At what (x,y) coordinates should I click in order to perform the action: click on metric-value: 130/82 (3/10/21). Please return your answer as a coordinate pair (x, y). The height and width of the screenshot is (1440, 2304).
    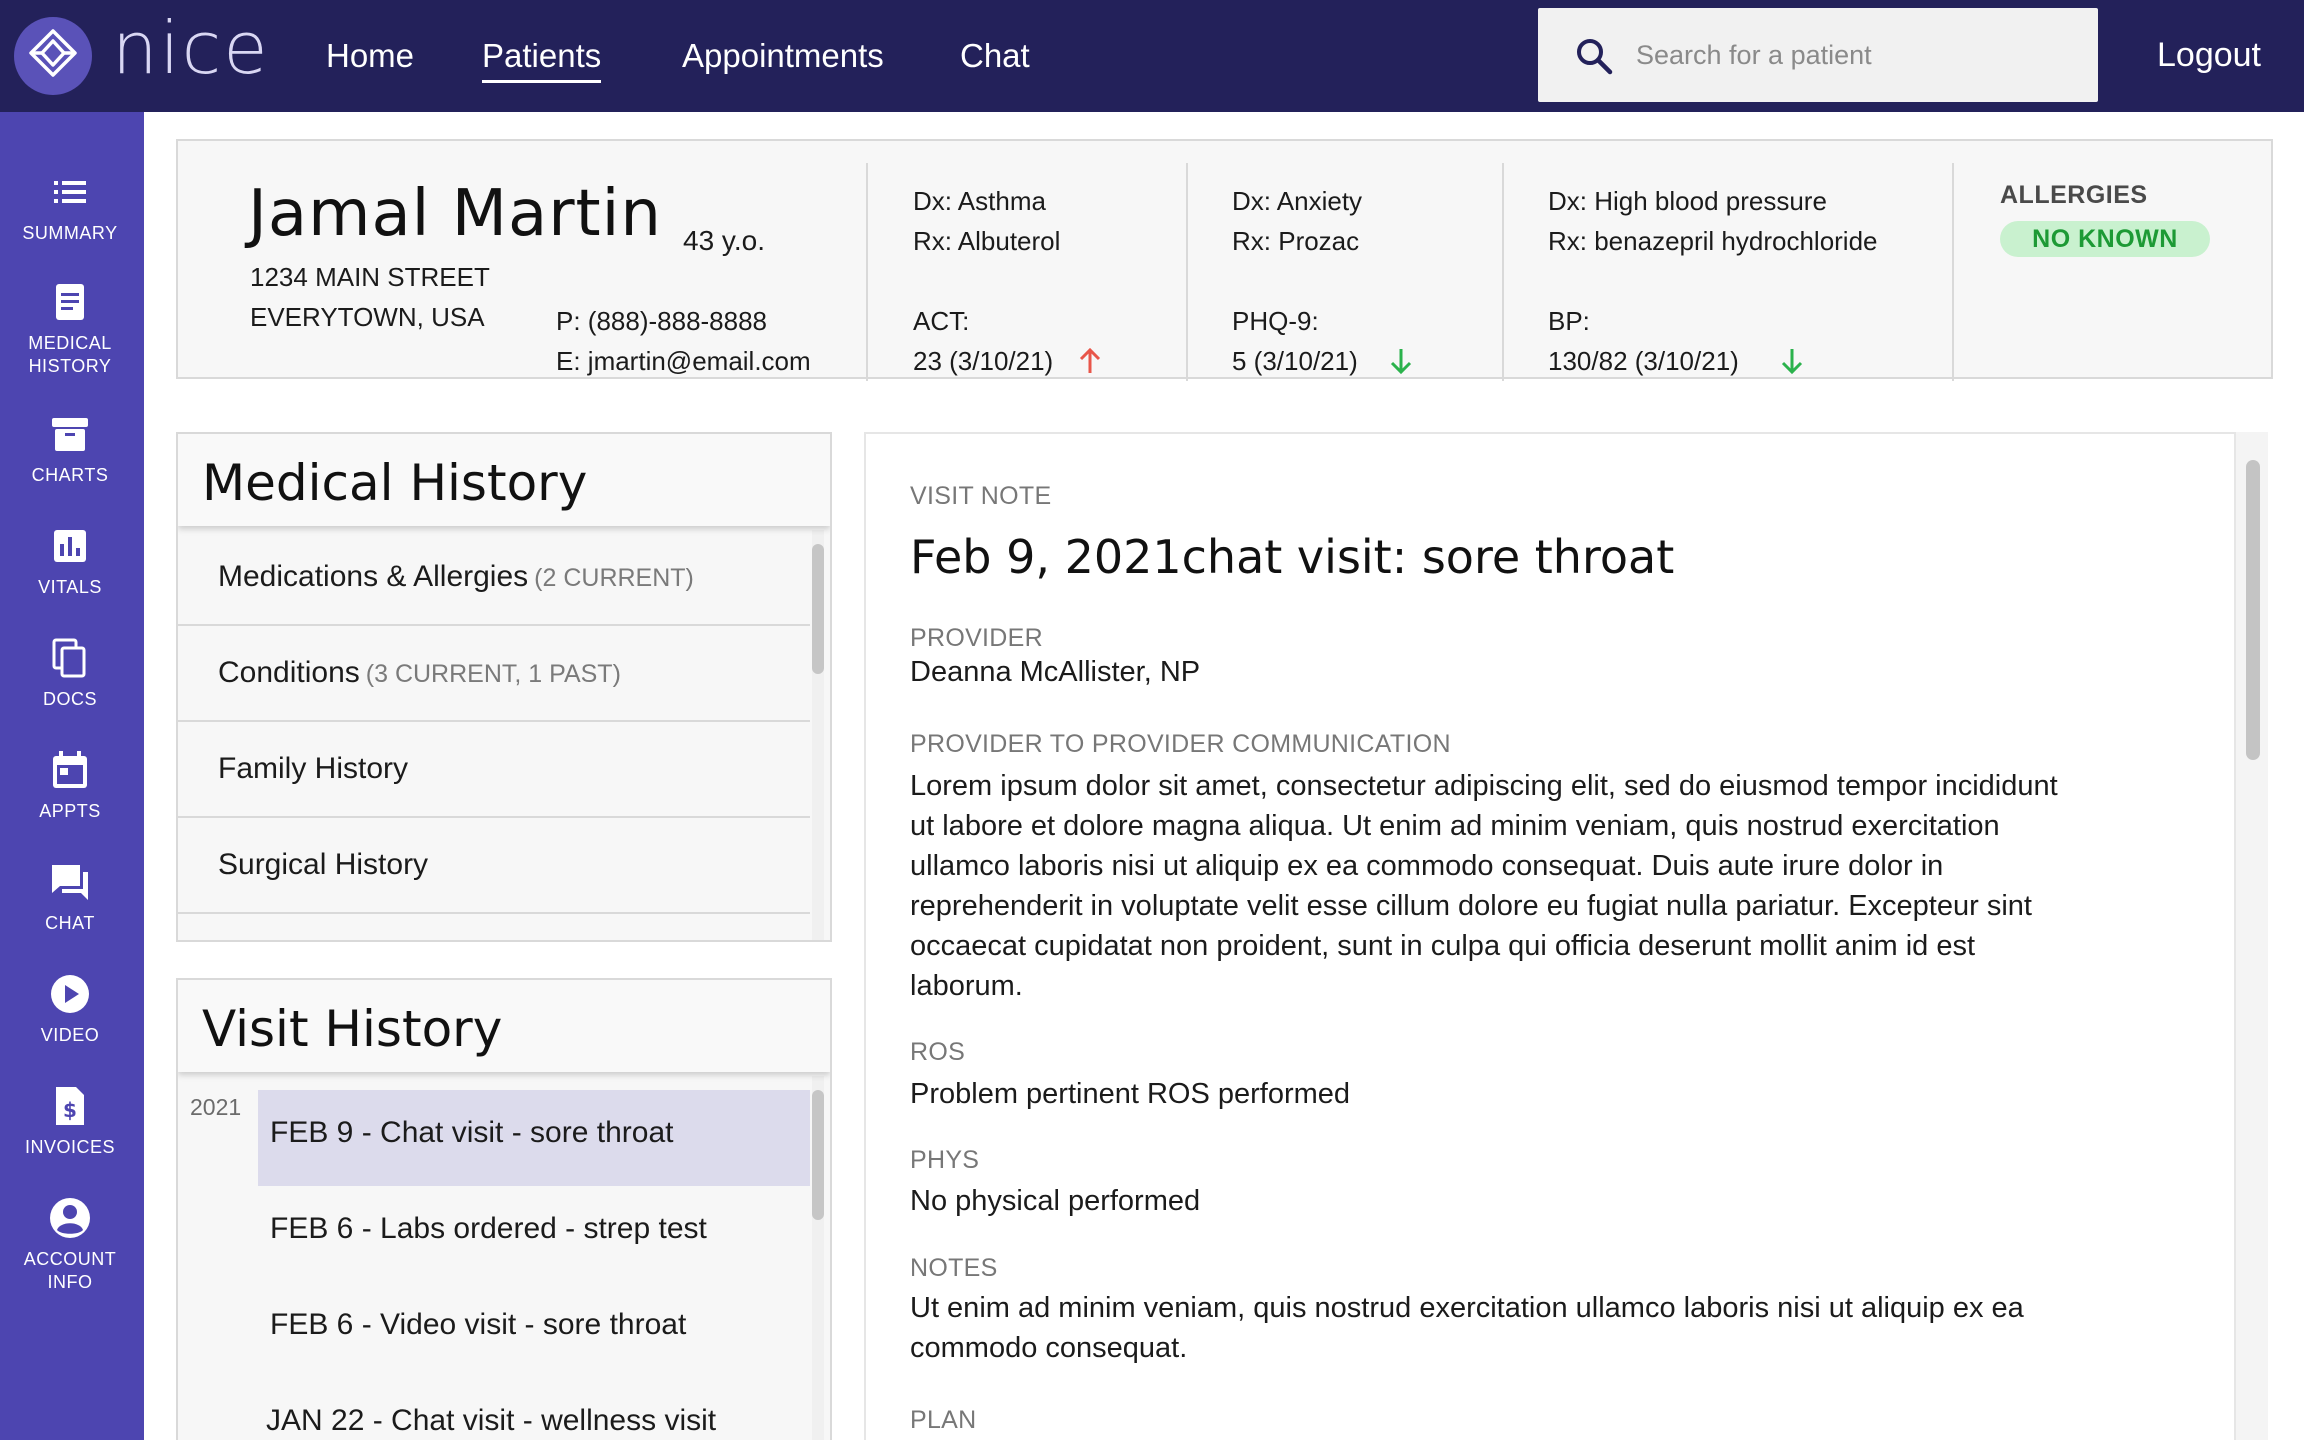
    Looking at the image, I should click on (1643, 361).